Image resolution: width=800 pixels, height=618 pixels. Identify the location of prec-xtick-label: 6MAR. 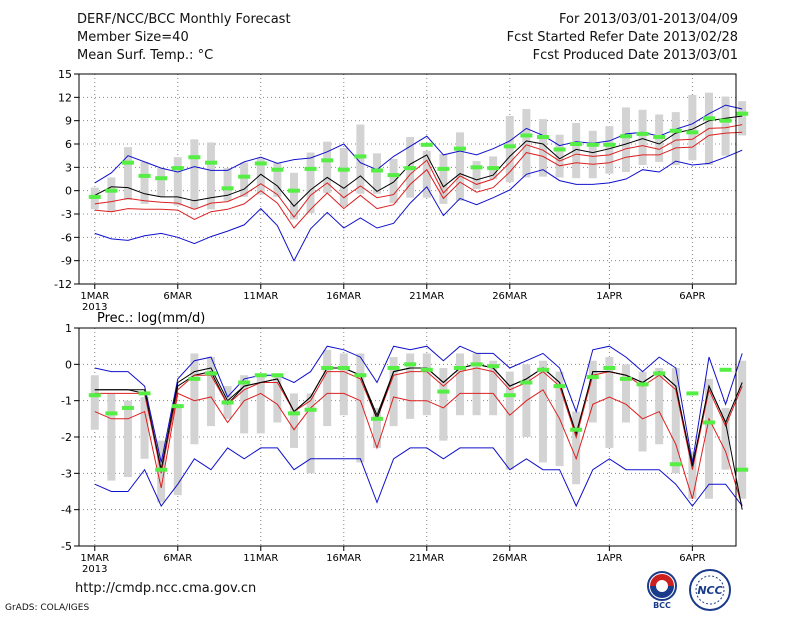
(177, 558).